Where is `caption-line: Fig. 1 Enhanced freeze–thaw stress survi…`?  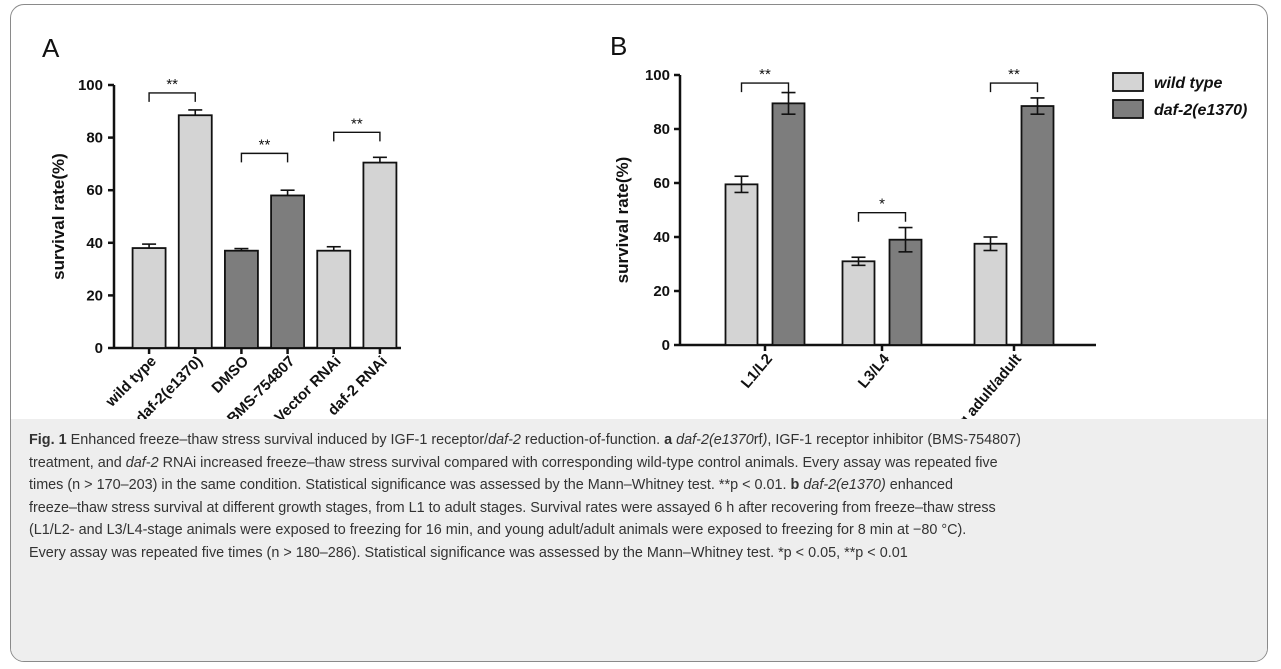
caption-line: Fig. 1 Enhanced freeze–thaw stress survi… is located at coordinates (525, 440).